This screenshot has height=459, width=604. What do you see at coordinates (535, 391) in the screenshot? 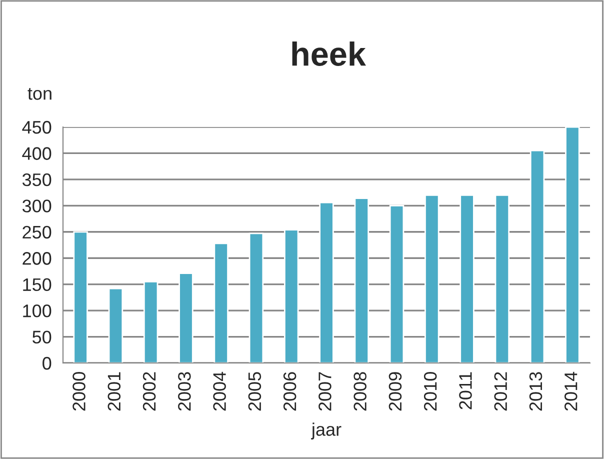
I see `x-tick-label: 2013` at bounding box center [535, 391].